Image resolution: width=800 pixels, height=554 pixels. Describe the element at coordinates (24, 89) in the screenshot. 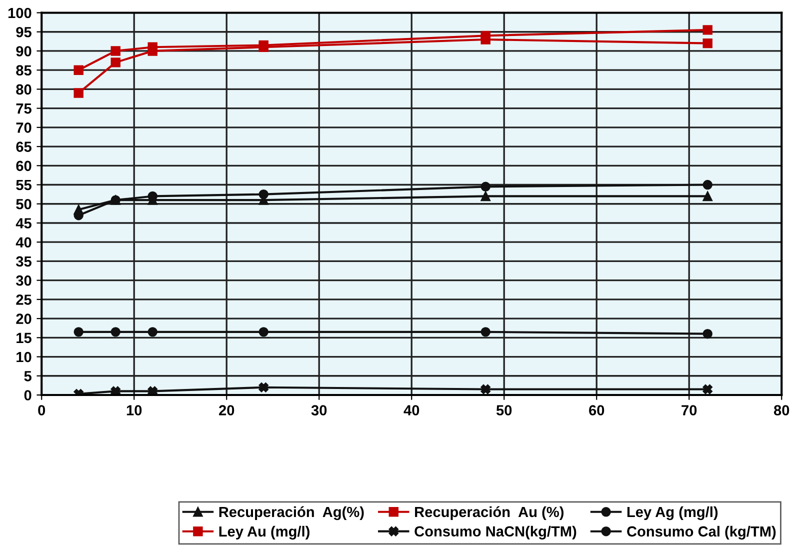

I see `y-tick-label: 80` at that location.